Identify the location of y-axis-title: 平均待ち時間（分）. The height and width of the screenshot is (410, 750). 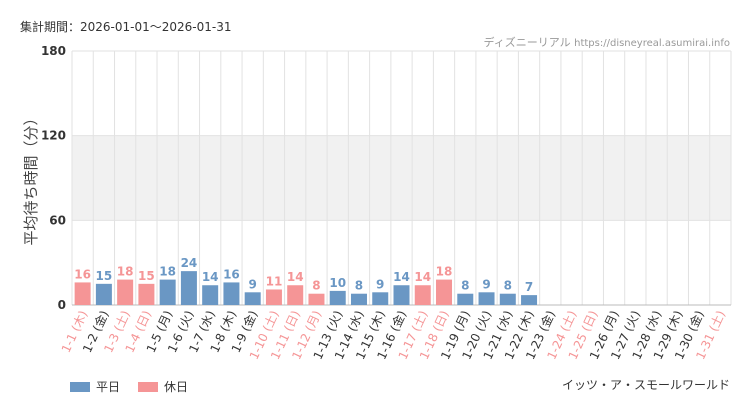
(31, 177).